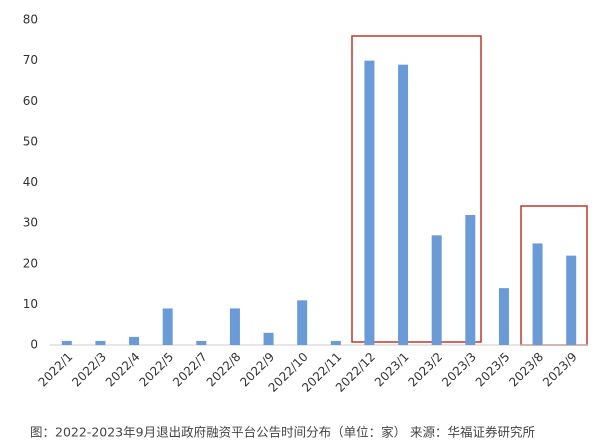  Describe the element at coordinates (123, 370) in the screenshot. I see `x-tick-label: 2022/4` at that location.